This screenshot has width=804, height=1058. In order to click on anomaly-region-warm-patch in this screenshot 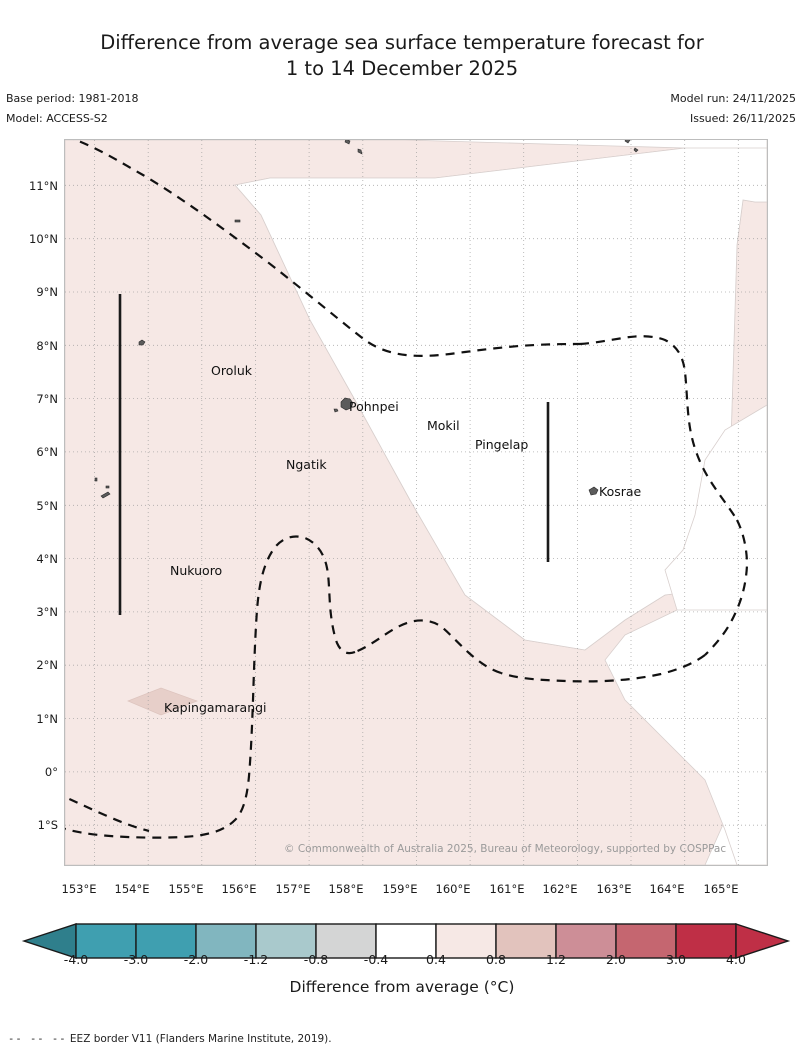, I will do `click(162, 701)`.